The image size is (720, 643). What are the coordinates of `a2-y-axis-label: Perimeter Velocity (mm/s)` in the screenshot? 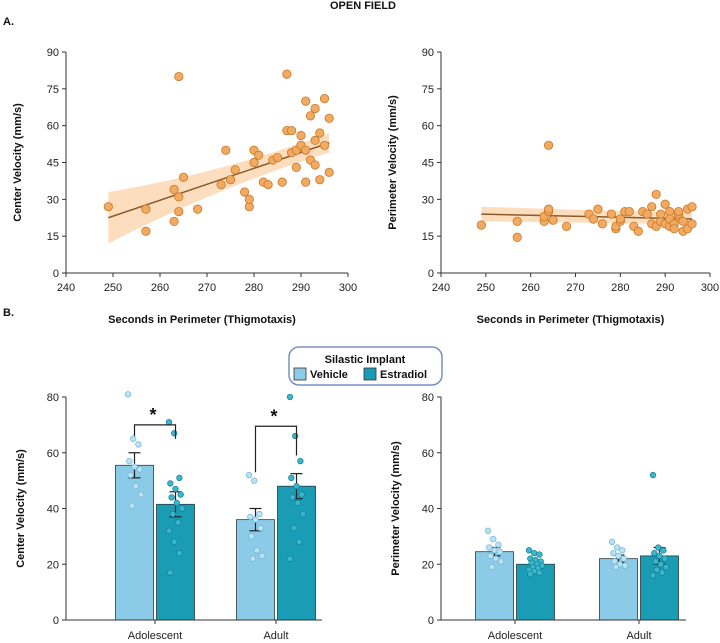 It's located at (393, 162).